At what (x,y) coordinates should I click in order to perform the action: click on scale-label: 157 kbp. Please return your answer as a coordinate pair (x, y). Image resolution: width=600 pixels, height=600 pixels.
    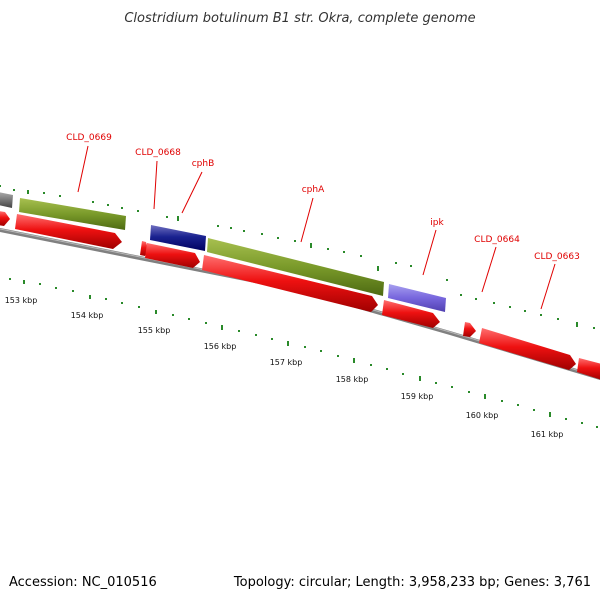
    Looking at the image, I should click on (286, 362).